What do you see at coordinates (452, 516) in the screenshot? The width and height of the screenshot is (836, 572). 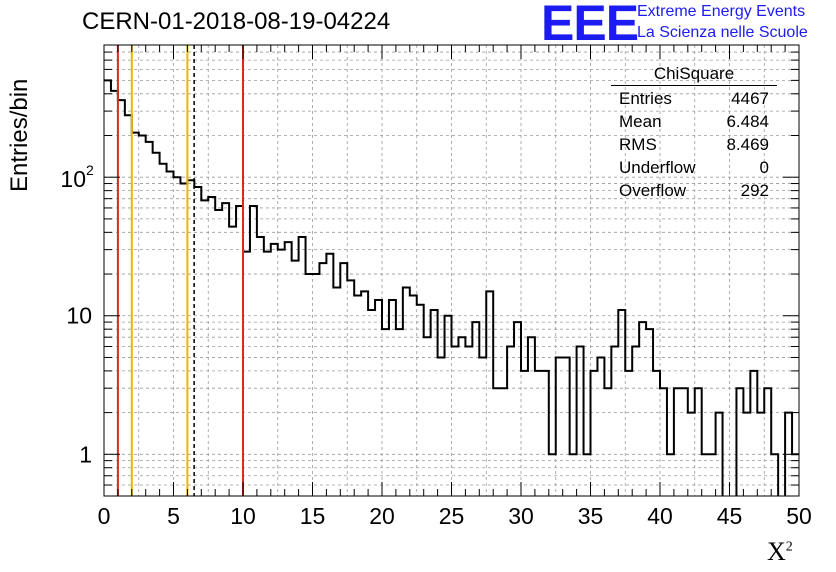 I see `x-tick-label: 25` at bounding box center [452, 516].